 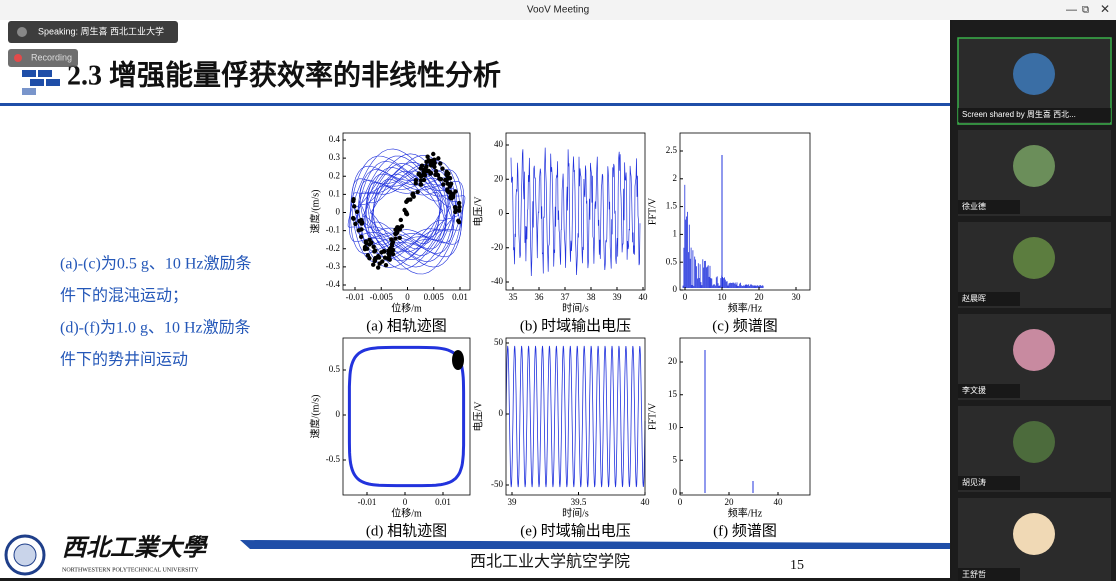 What do you see at coordinates (51, 57) in the screenshot?
I see `recording-text: Recording` at bounding box center [51, 57].